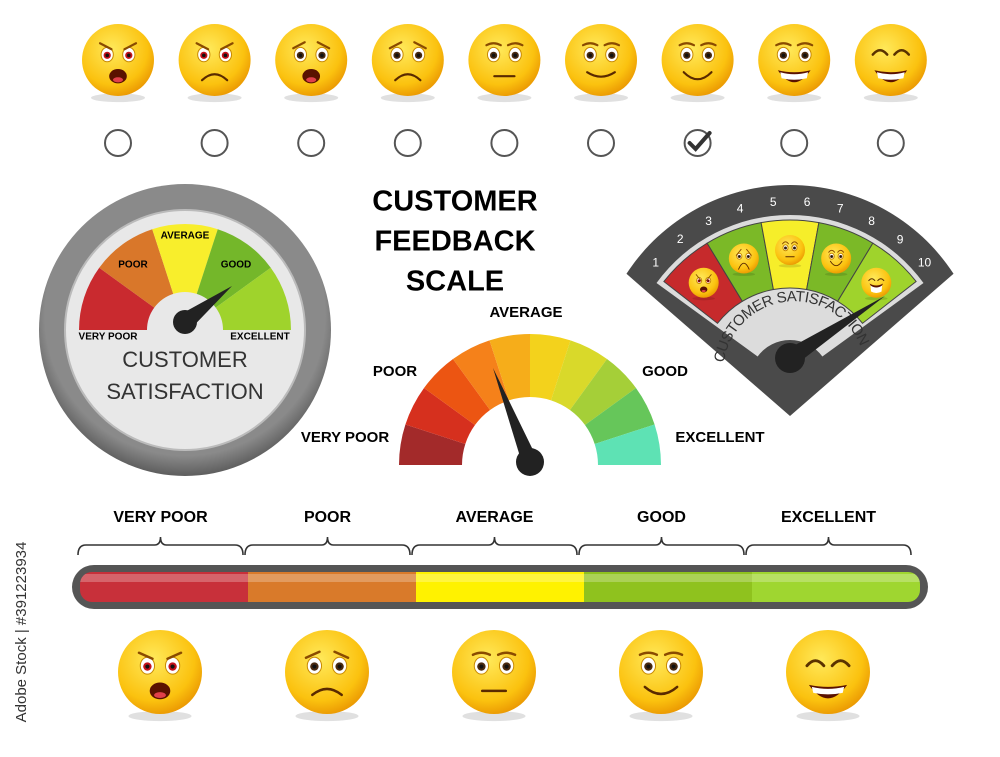 Image resolution: width=1000 pixels, height=757 pixels. I want to click on needle-body, so click(515, 416).